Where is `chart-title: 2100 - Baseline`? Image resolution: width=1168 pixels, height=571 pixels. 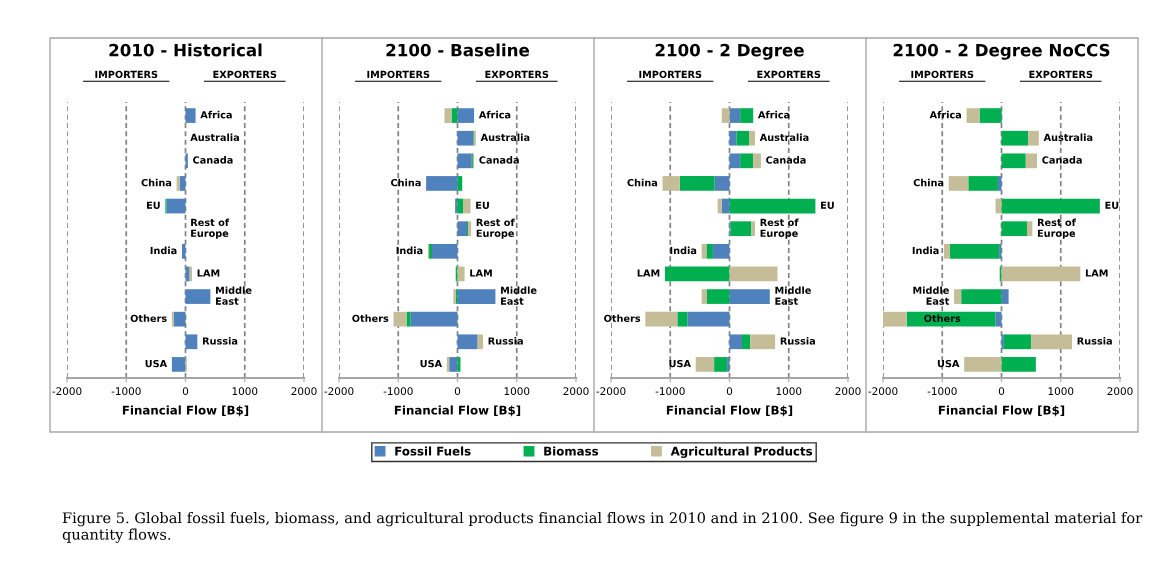
chart-title: 2100 - Baseline is located at coordinates (458, 50).